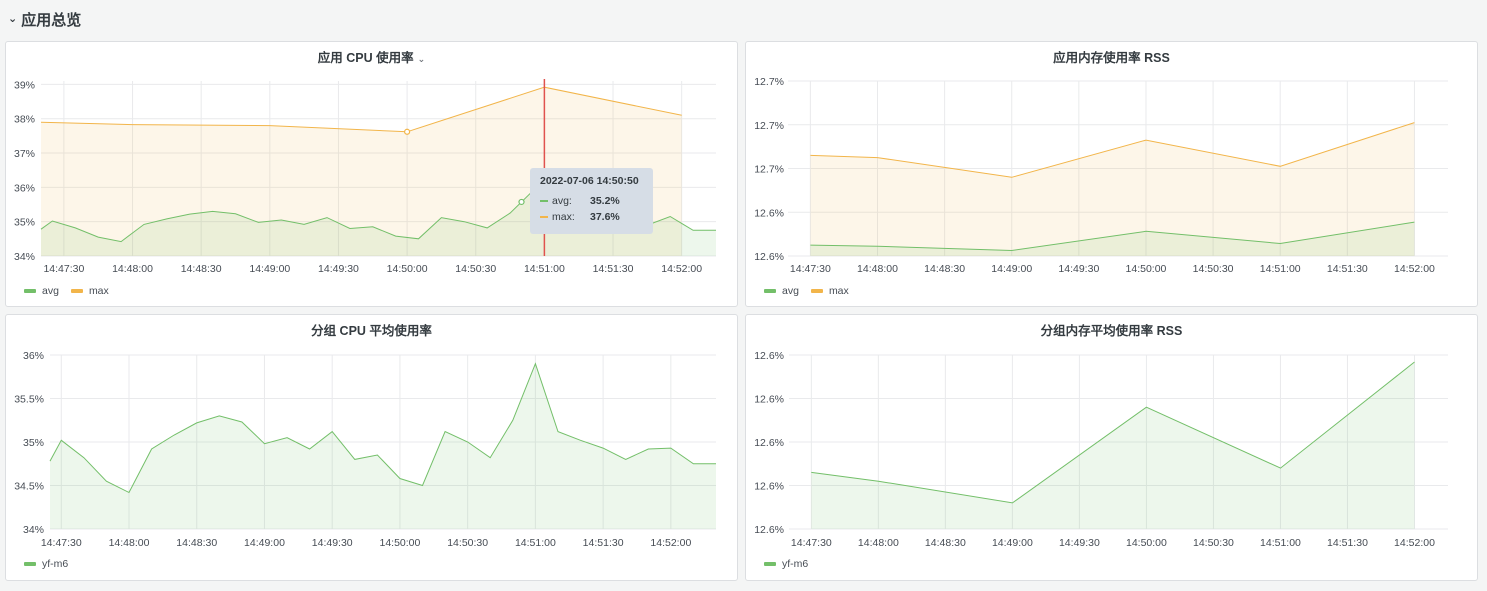  What do you see at coordinates (365, 58) in the screenshot?
I see `panel-title-text: 应用 CPU 使用率` at bounding box center [365, 58].